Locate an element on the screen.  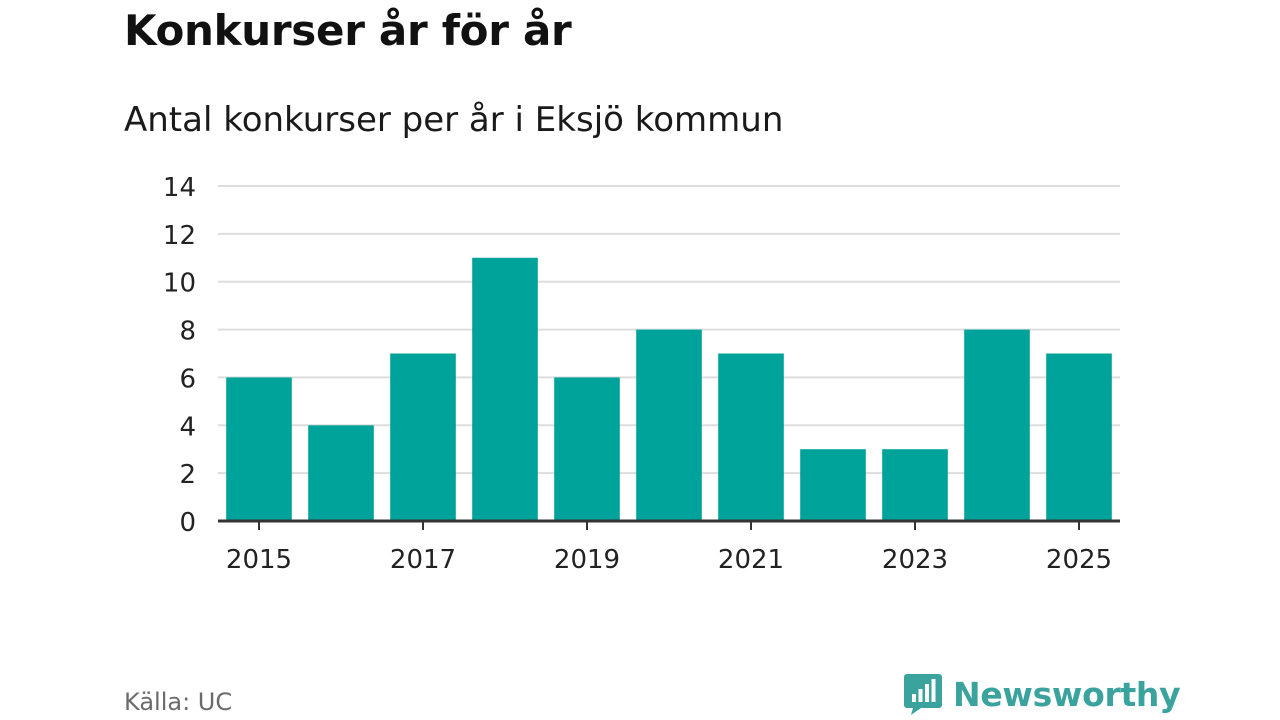
y-tick-label: 0 is located at coordinates (187, 523).